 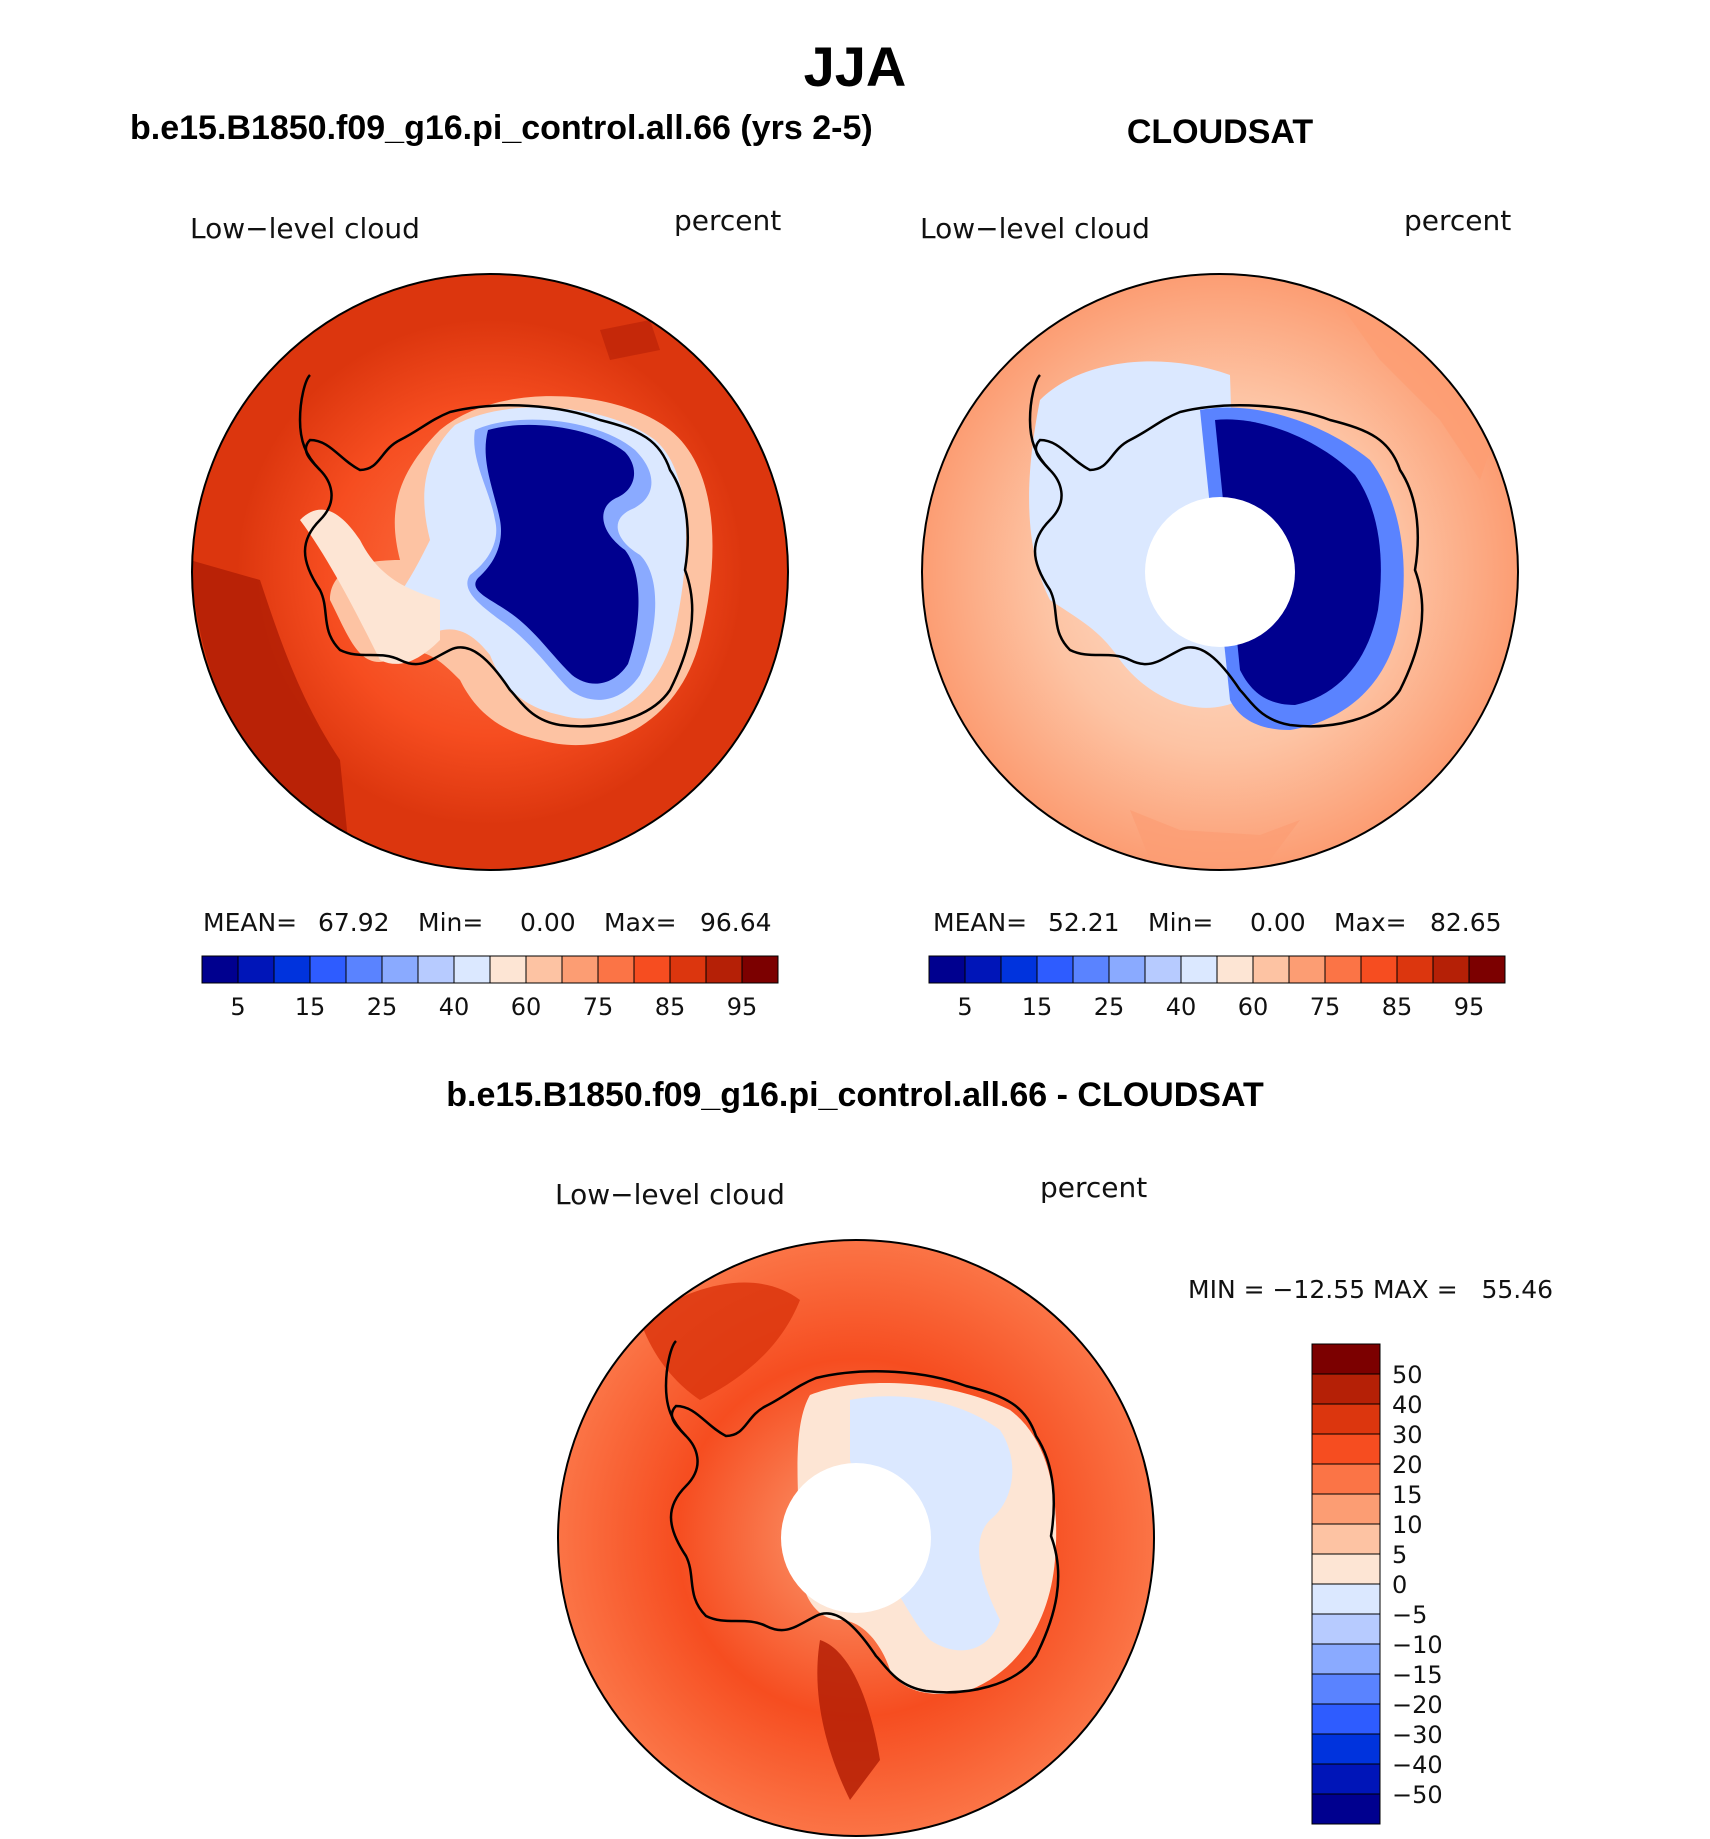 I want to click on obs-coastline, so click(x=1228, y=566).